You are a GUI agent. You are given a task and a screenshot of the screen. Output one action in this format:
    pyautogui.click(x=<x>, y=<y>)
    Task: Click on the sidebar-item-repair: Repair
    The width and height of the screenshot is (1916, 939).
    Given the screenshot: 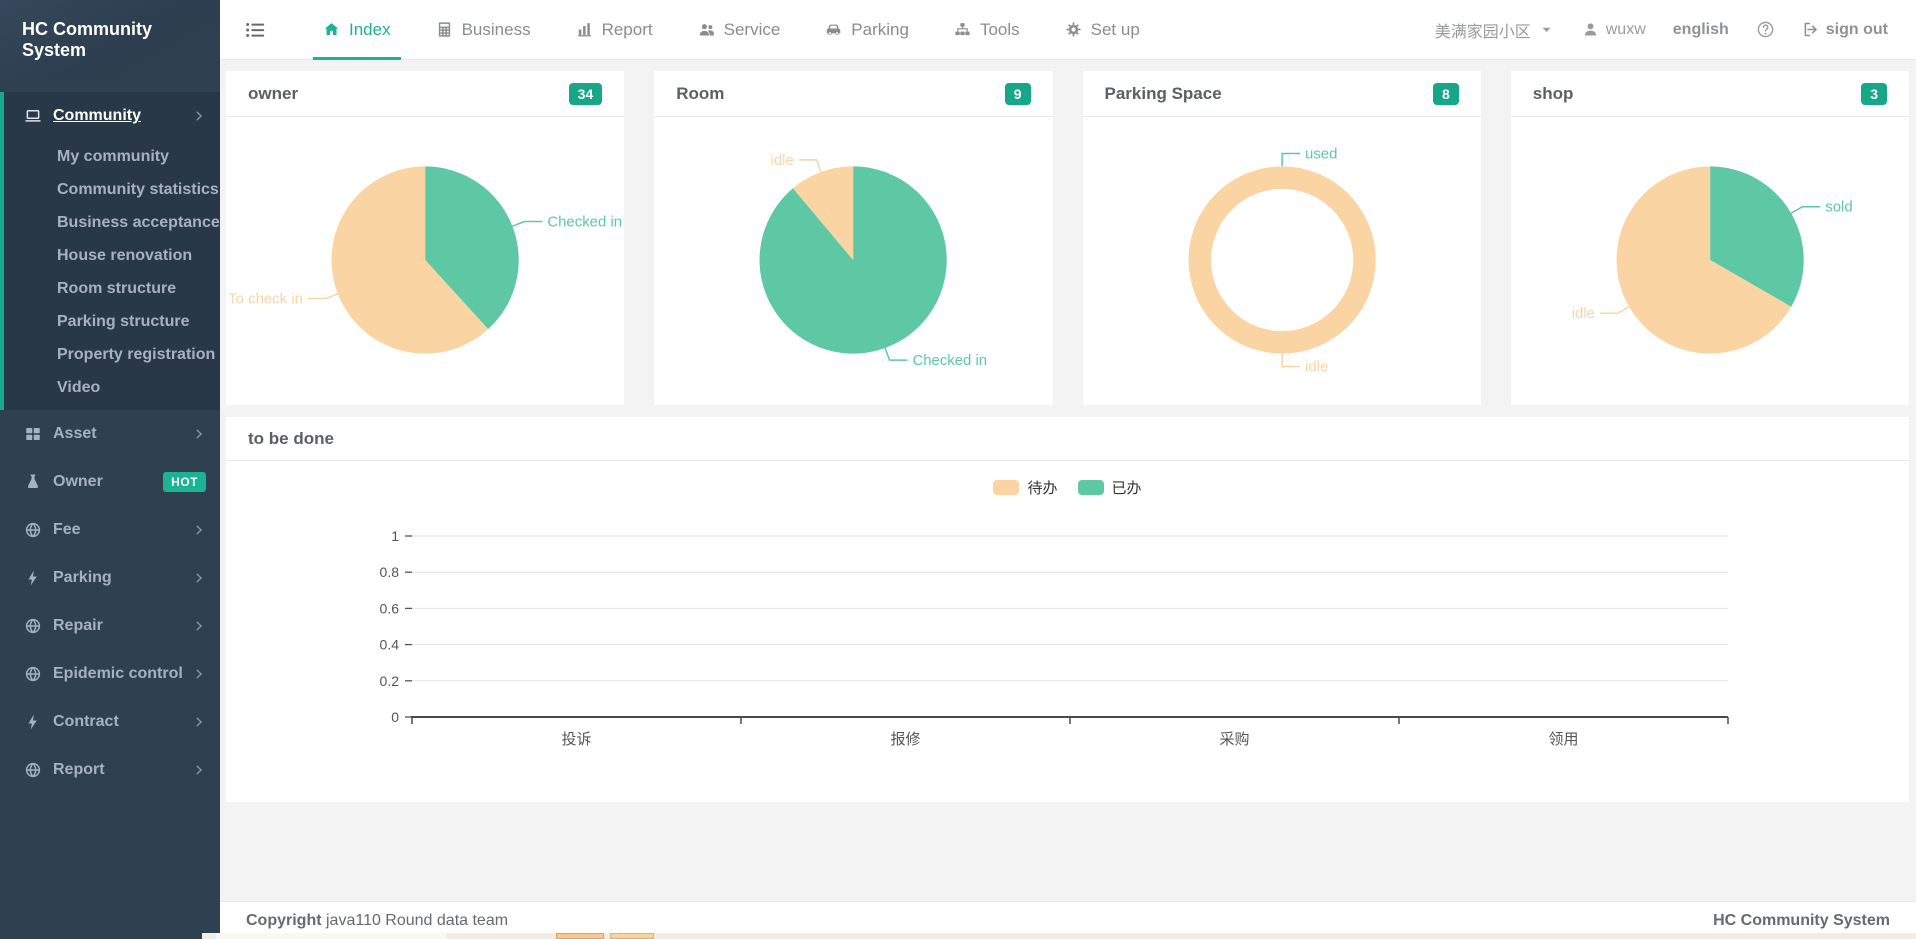 What is the action you would take?
    pyautogui.click(x=110, y=626)
    